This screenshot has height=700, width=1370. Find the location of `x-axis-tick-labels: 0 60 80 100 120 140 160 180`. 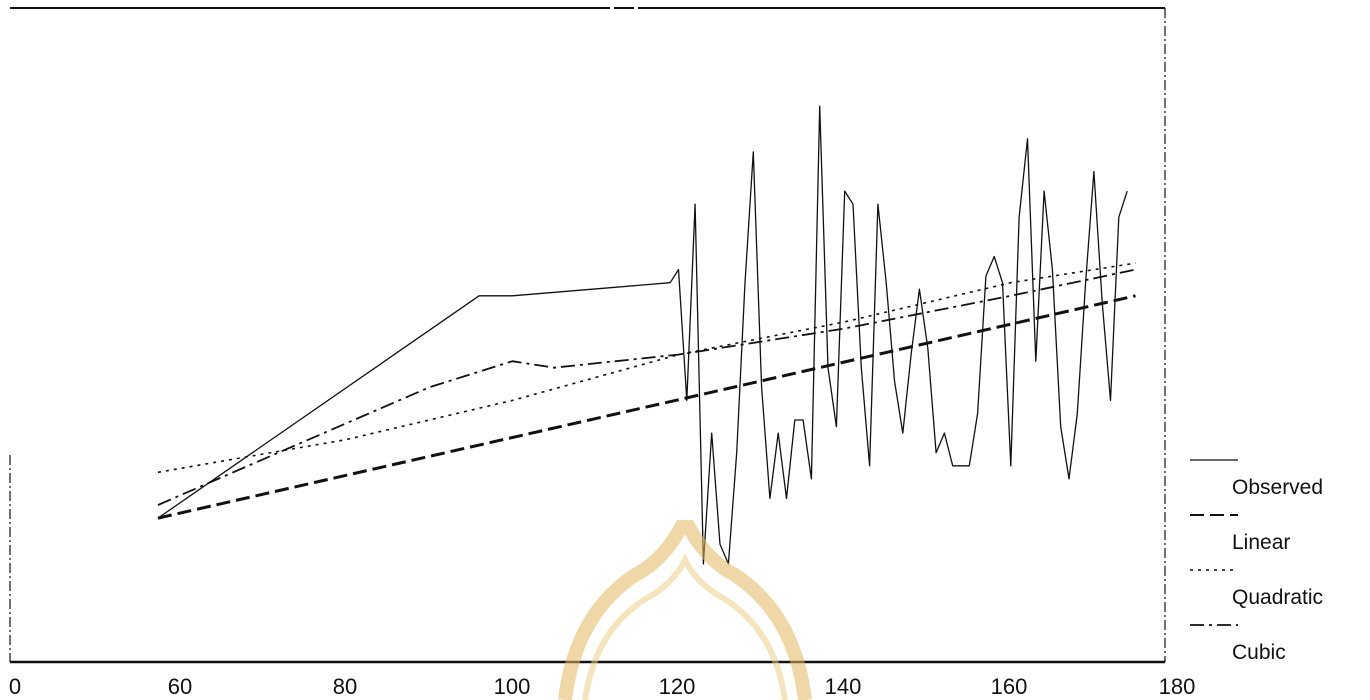

x-axis-tick-labels: 0 60 80 100 120 140 160 180 is located at coordinates (602, 686).